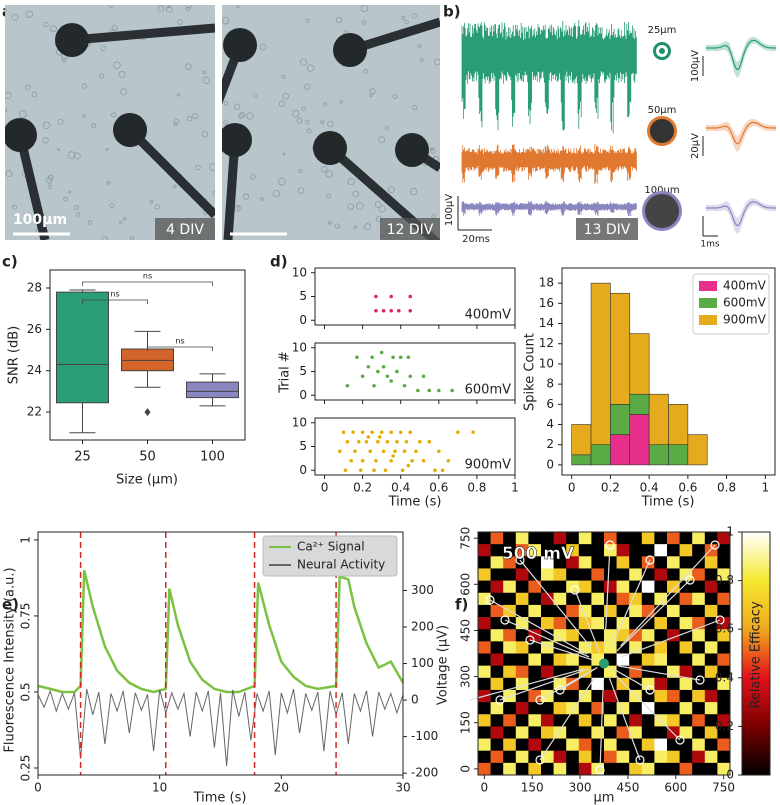 The width and height of the screenshot is (780, 805). I want to click on electrode-size: 50μm, so click(662, 110).